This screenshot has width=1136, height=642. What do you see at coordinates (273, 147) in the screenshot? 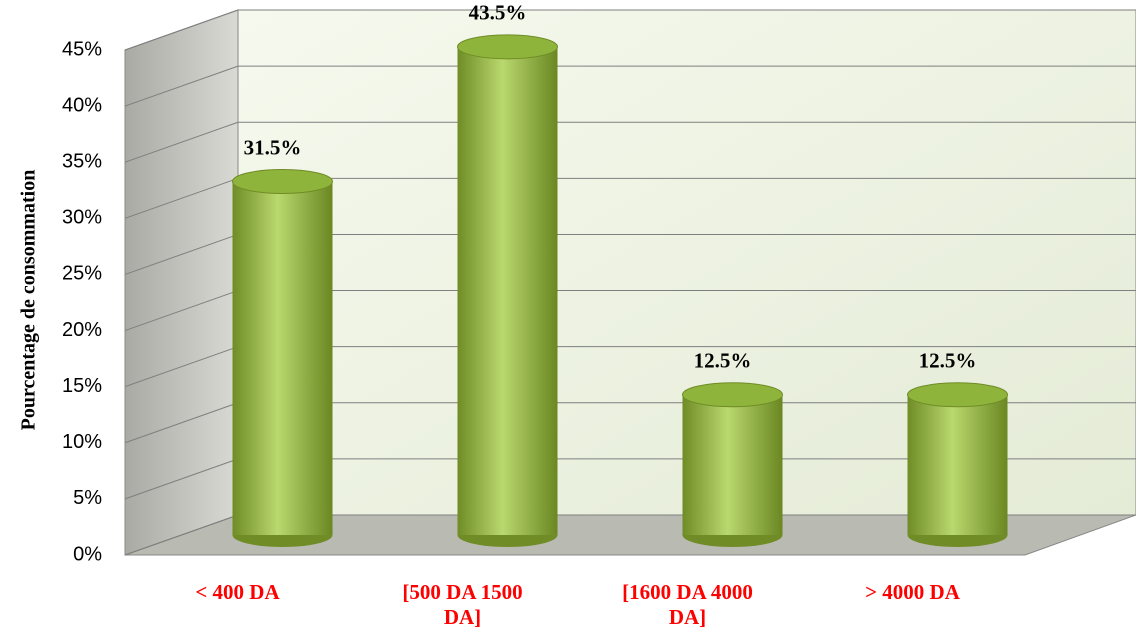
I see `data-label: 31.5%` at bounding box center [273, 147].